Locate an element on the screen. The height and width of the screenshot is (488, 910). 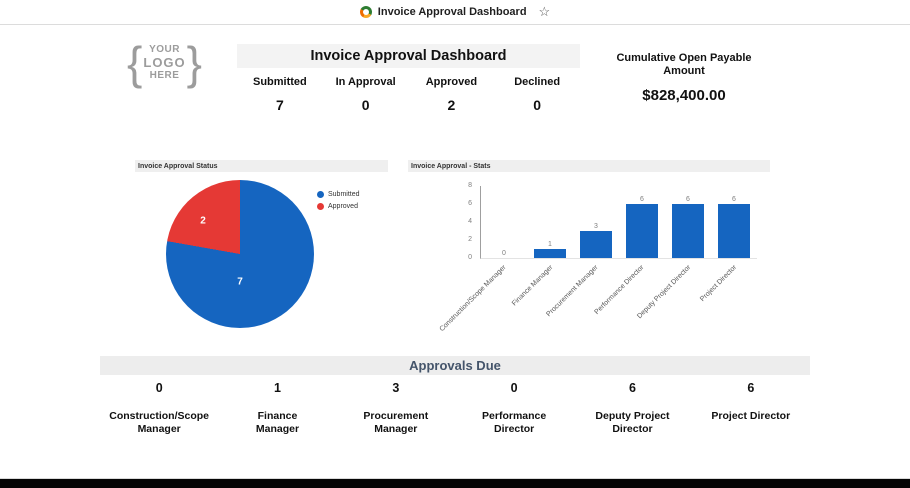
bar-slot-procurement-manager: 3 is located at coordinates (596, 222).